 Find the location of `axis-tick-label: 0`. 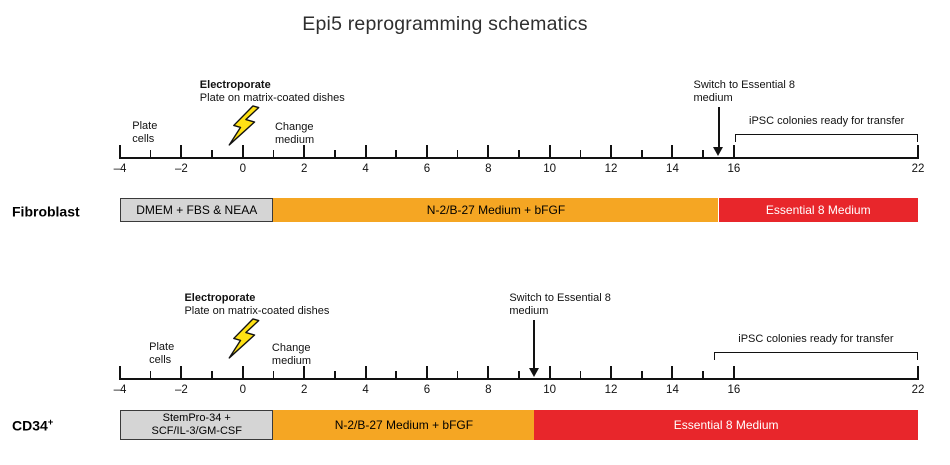

axis-tick-label: 0 is located at coordinates (242, 169).